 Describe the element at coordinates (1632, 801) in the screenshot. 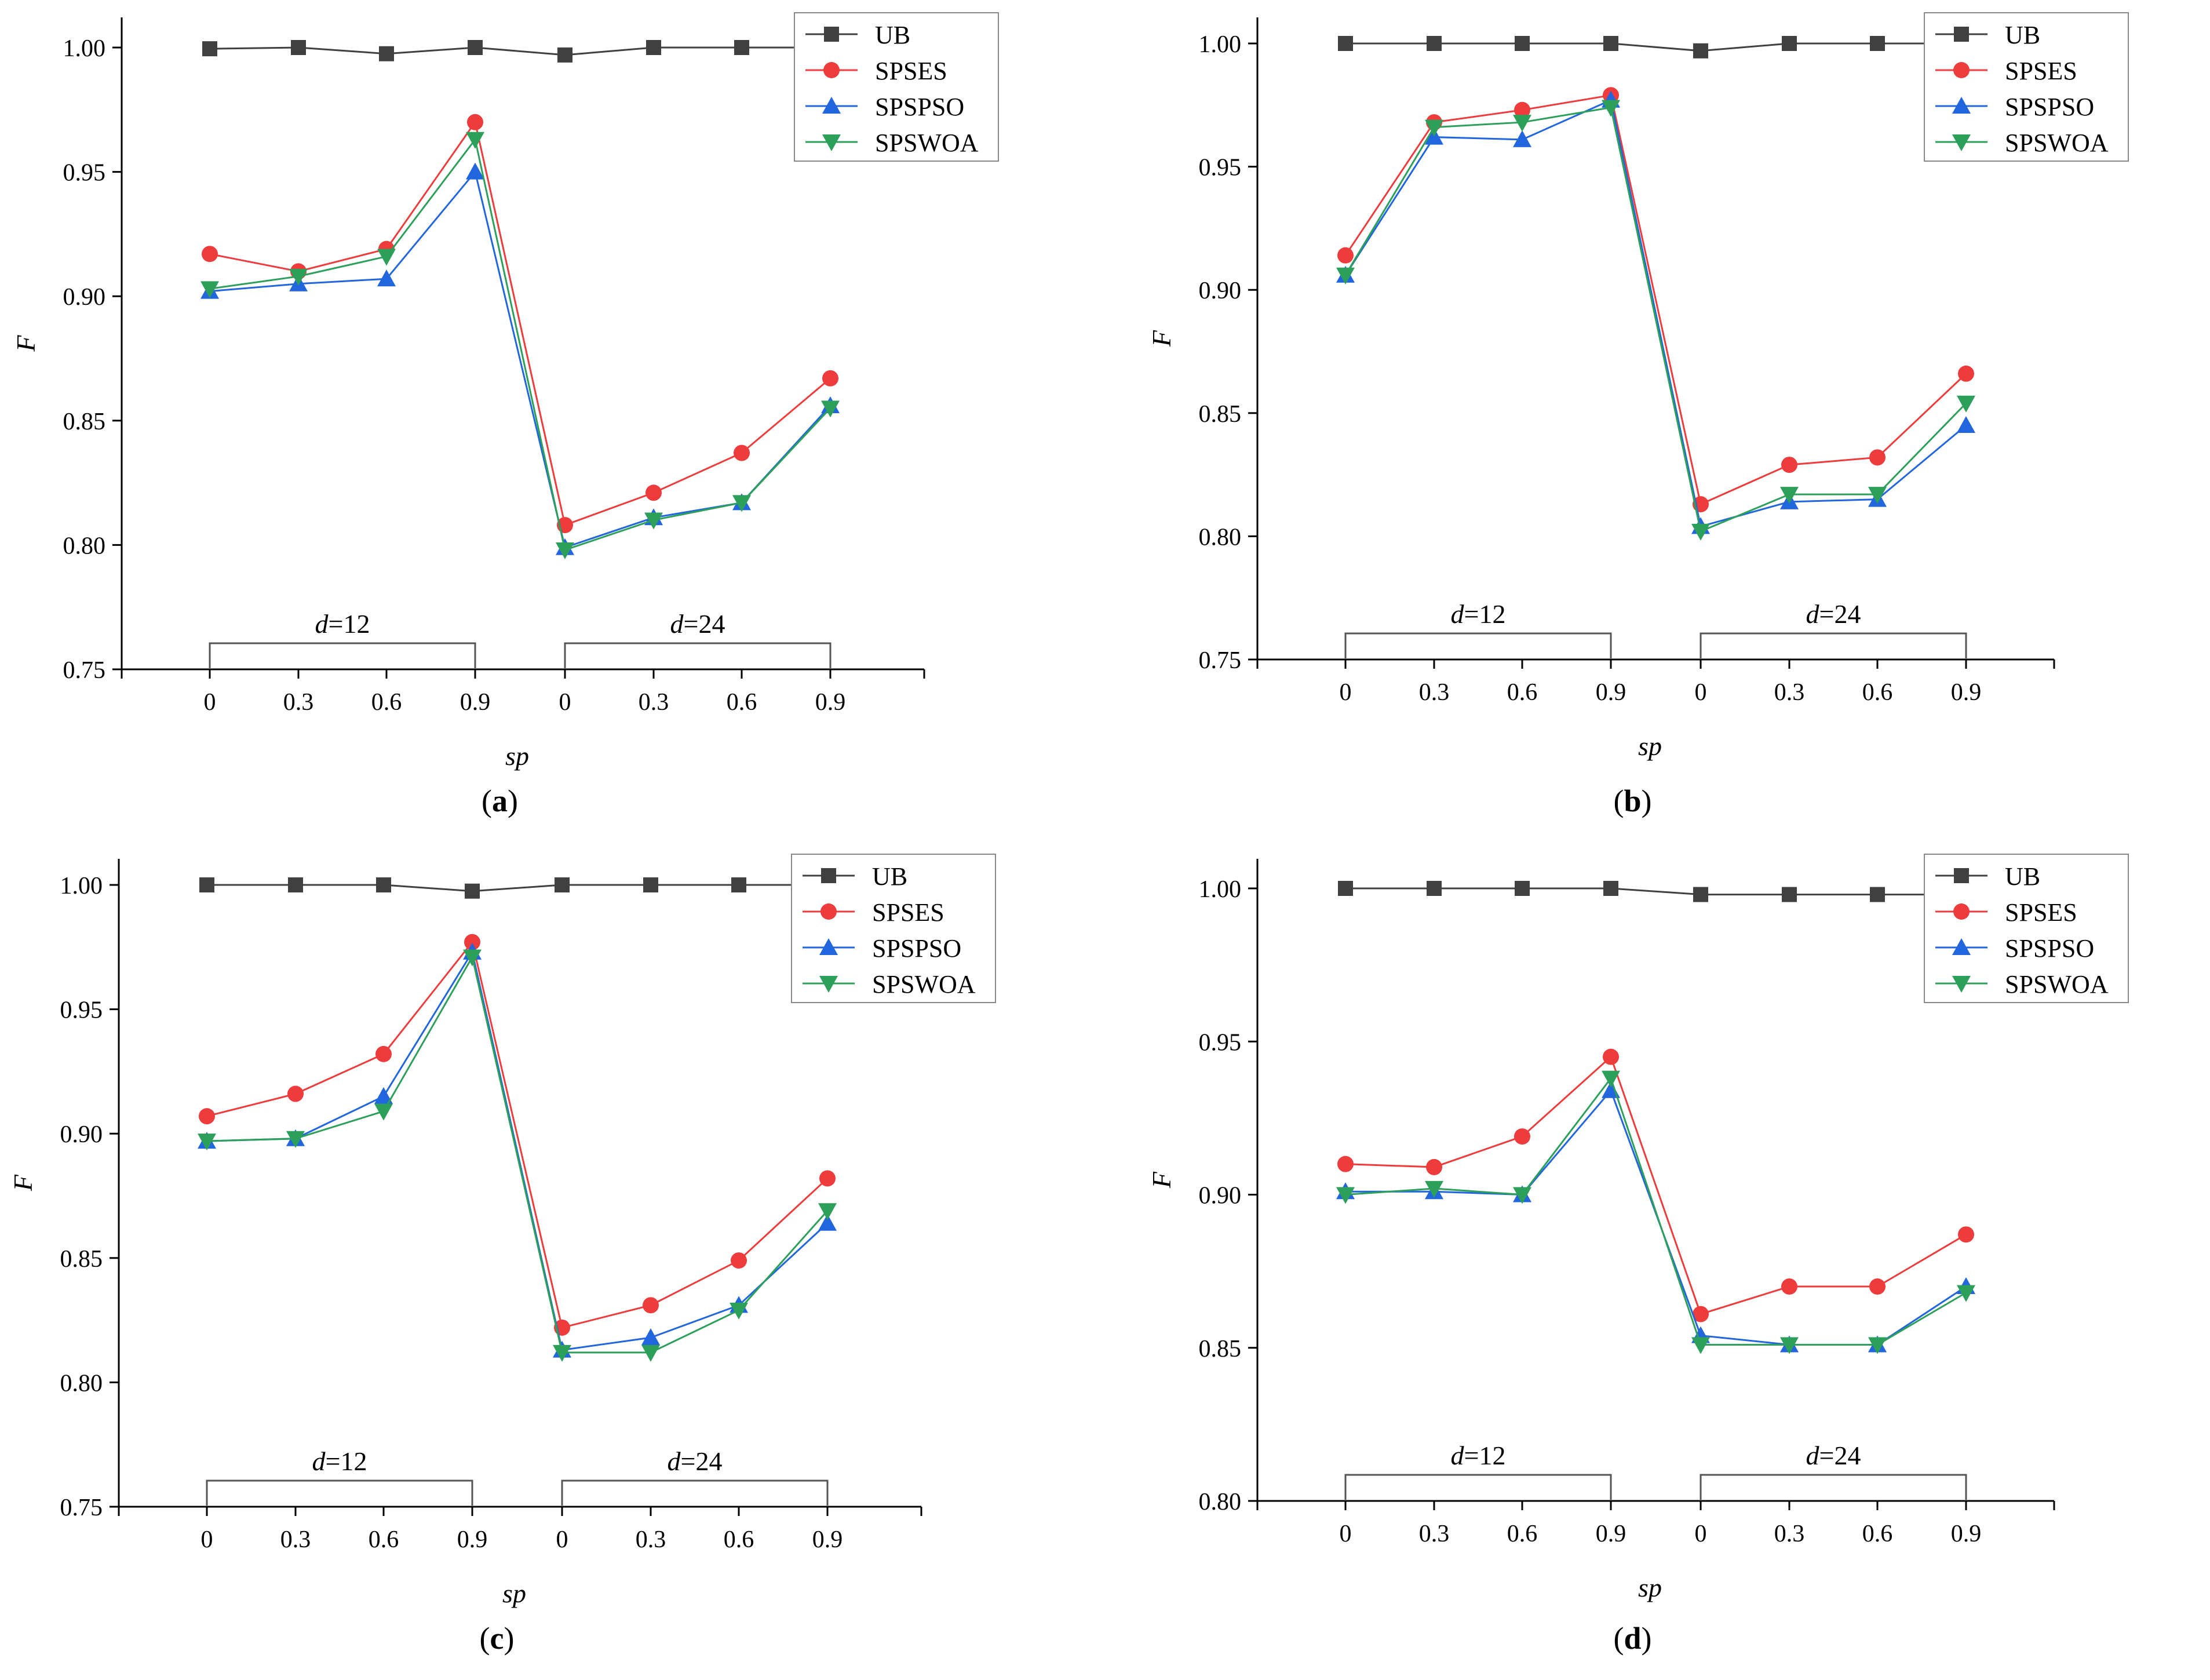

I see `panel-caption: (b)` at that location.